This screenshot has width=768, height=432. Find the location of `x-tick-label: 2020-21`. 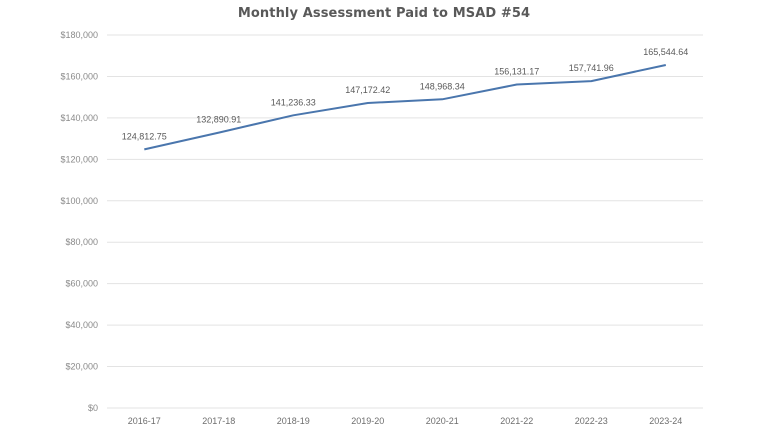

x-tick-label: 2020-21 is located at coordinates (442, 421).